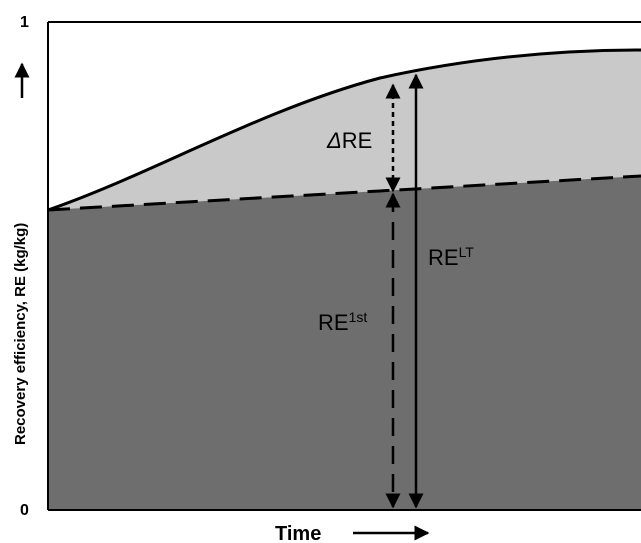 The height and width of the screenshot is (543, 641). I want to click on re-longterm-base: RE, so click(443, 257).